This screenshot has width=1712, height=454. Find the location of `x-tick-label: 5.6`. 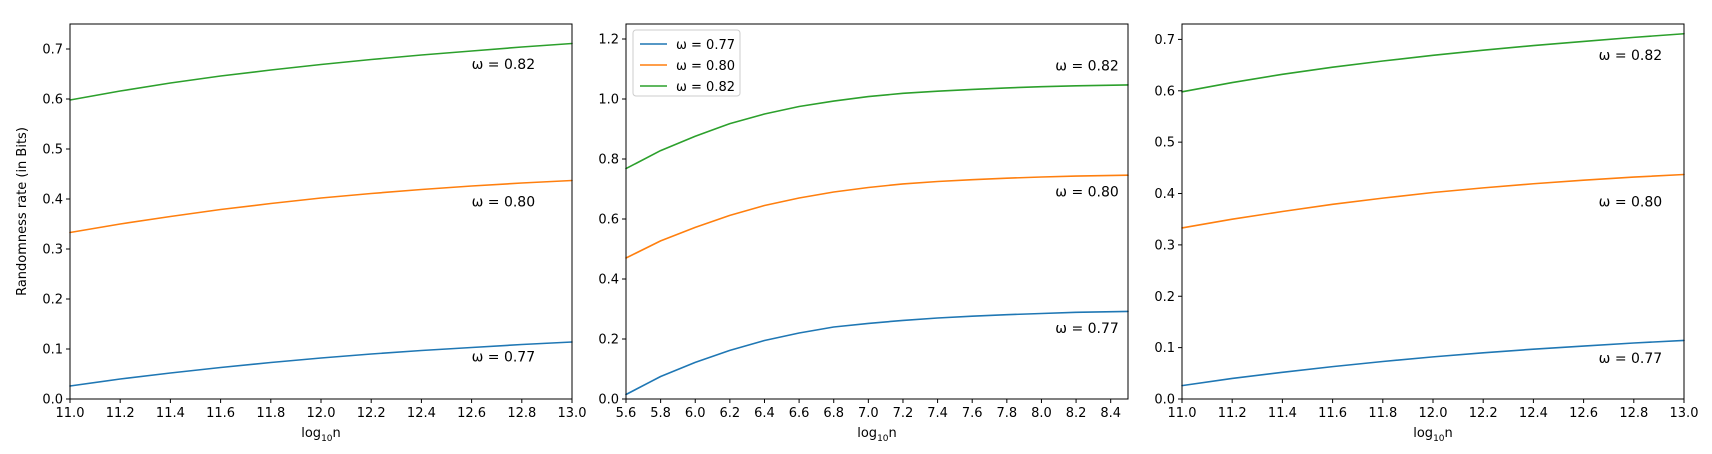

x-tick-label: 5.6 is located at coordinates (626, 413).